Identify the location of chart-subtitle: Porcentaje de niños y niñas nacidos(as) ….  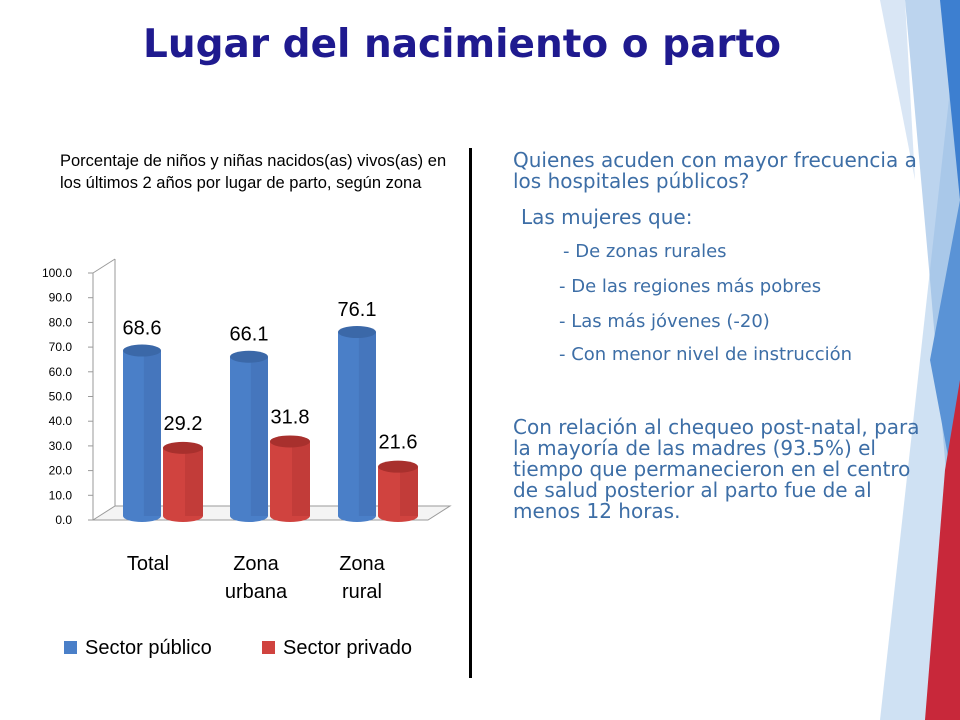
(253, 172).